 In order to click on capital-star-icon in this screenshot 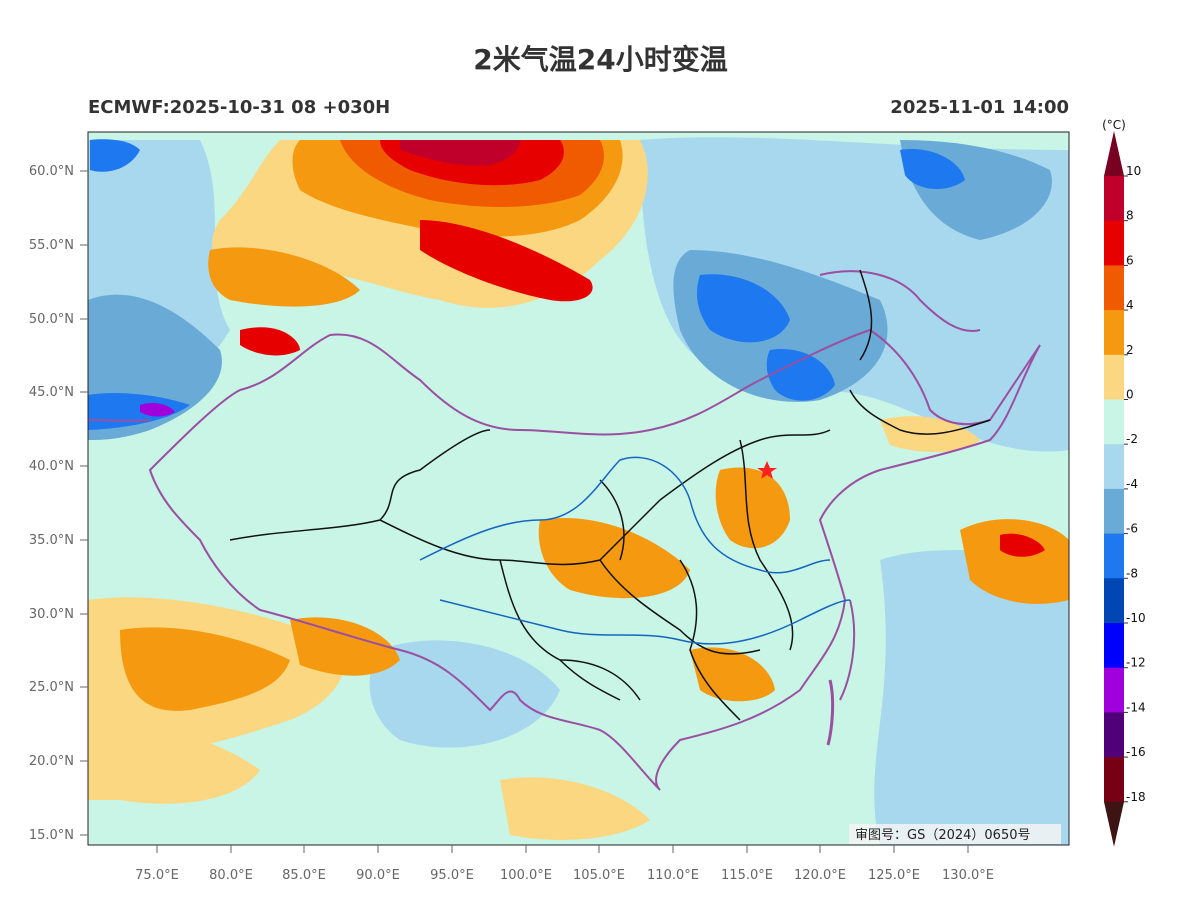, I will do `click(767, 470)`.